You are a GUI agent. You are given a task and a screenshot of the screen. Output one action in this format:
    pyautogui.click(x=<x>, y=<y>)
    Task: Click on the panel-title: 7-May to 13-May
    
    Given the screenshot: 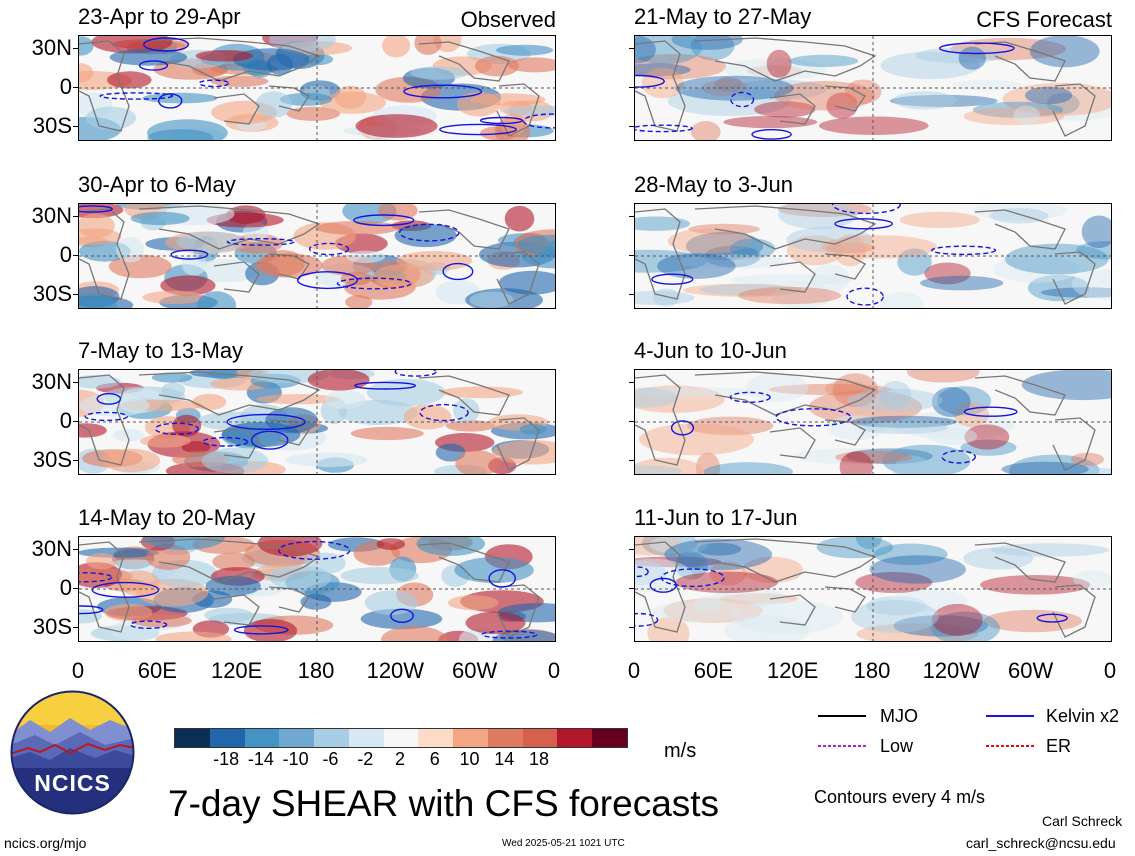 What is the action you would take?
    pyautogui.click(x=161, y=350)
    